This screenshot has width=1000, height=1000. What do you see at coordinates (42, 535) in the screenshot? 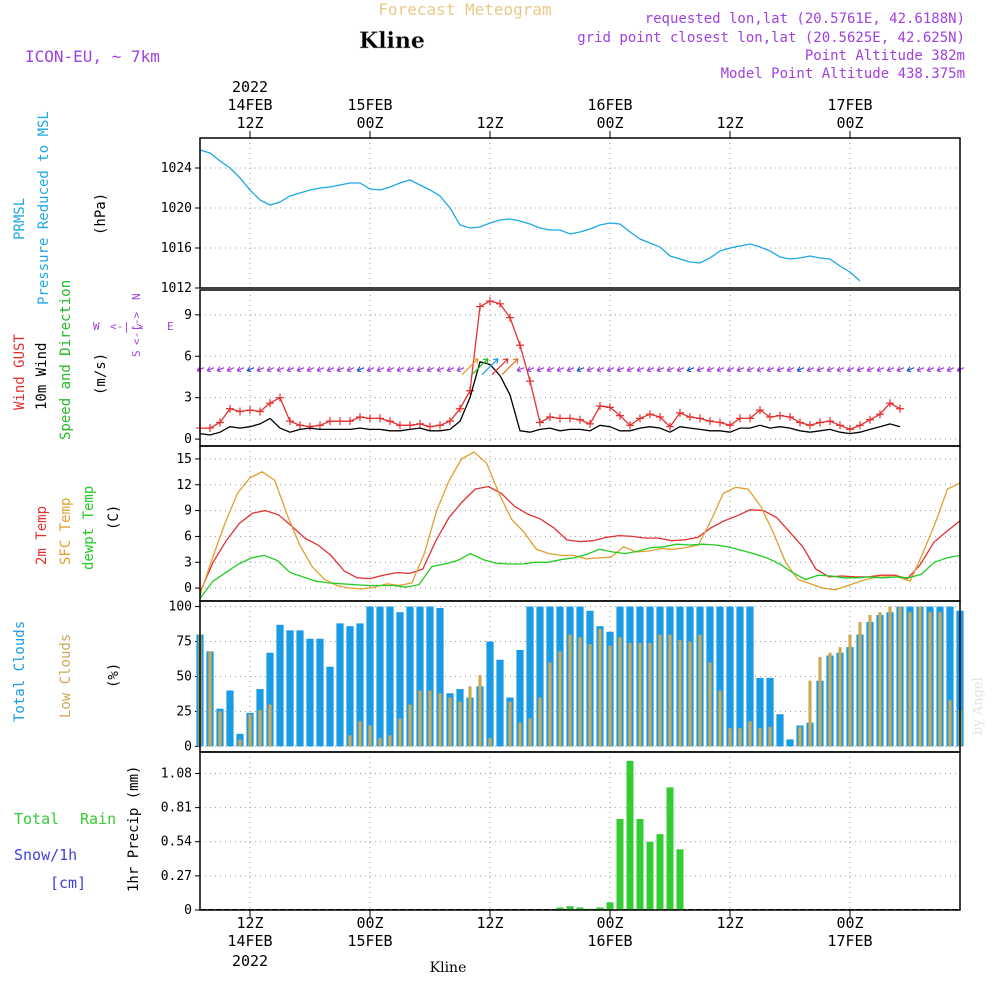
I see `temp-2m-label: 2m Temp` at bounding box center [42, 535].